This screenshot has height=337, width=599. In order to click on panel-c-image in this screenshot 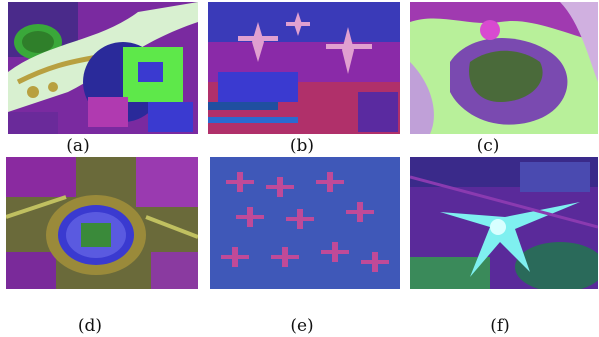, I will do `click(504, 68)`.